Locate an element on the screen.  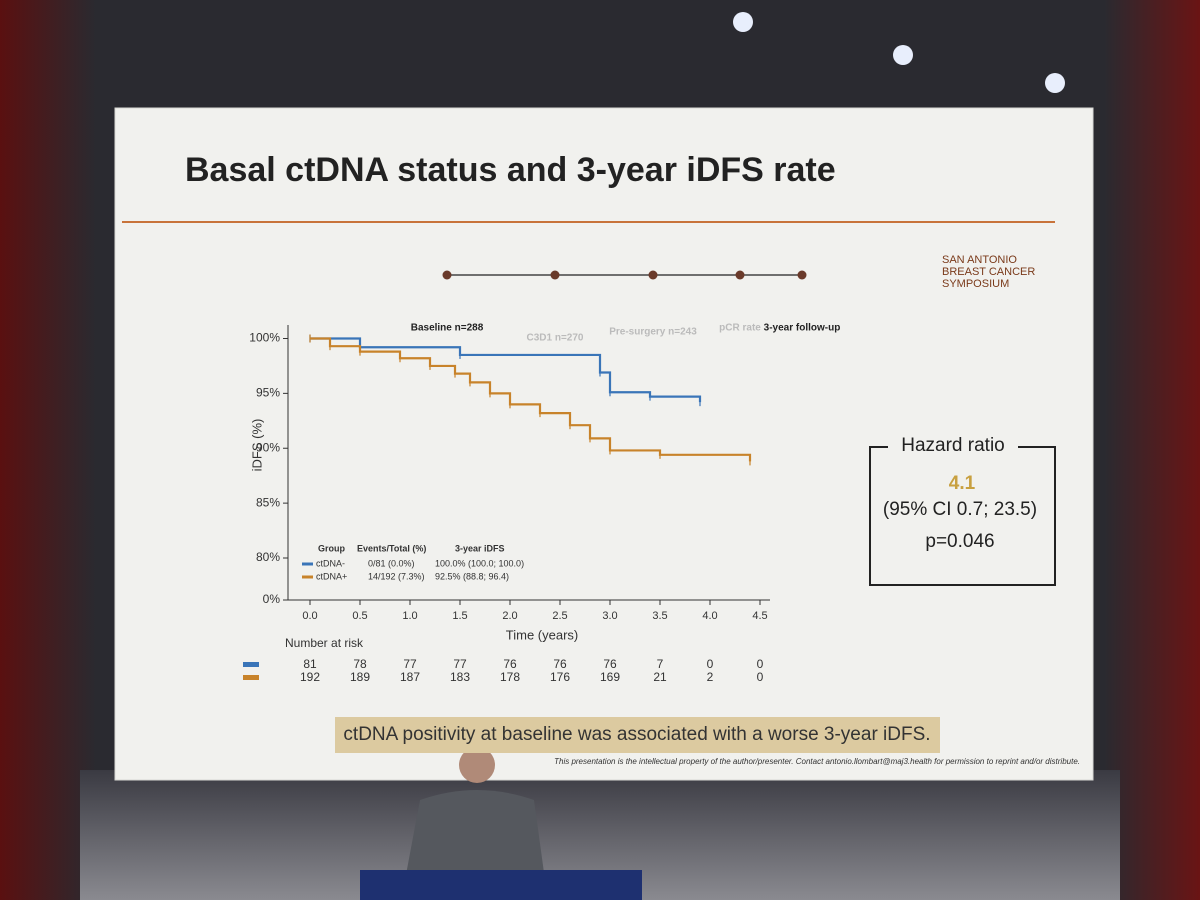
y-axis-label: iDFS (%) is located at coordinates (256, 445).